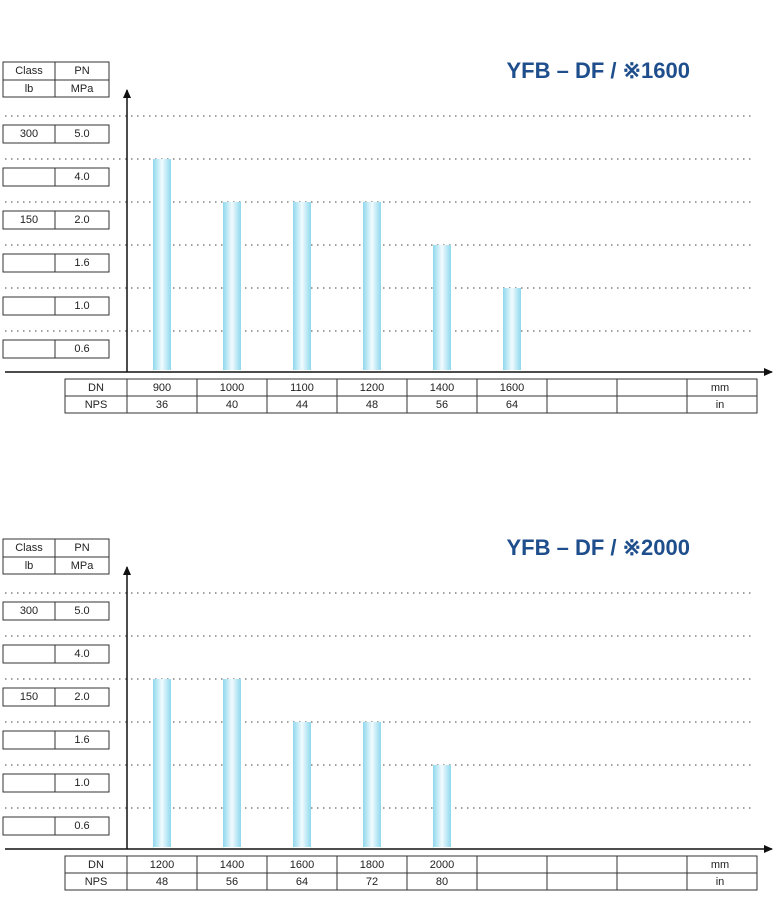 Image resolution: width=777 pixels, height=916 pixels. What do you see at coordinates (599, 70) in the screenshot?
I see `chart-title: YFB – DF / ※1600` at bounding box center [599, 70].